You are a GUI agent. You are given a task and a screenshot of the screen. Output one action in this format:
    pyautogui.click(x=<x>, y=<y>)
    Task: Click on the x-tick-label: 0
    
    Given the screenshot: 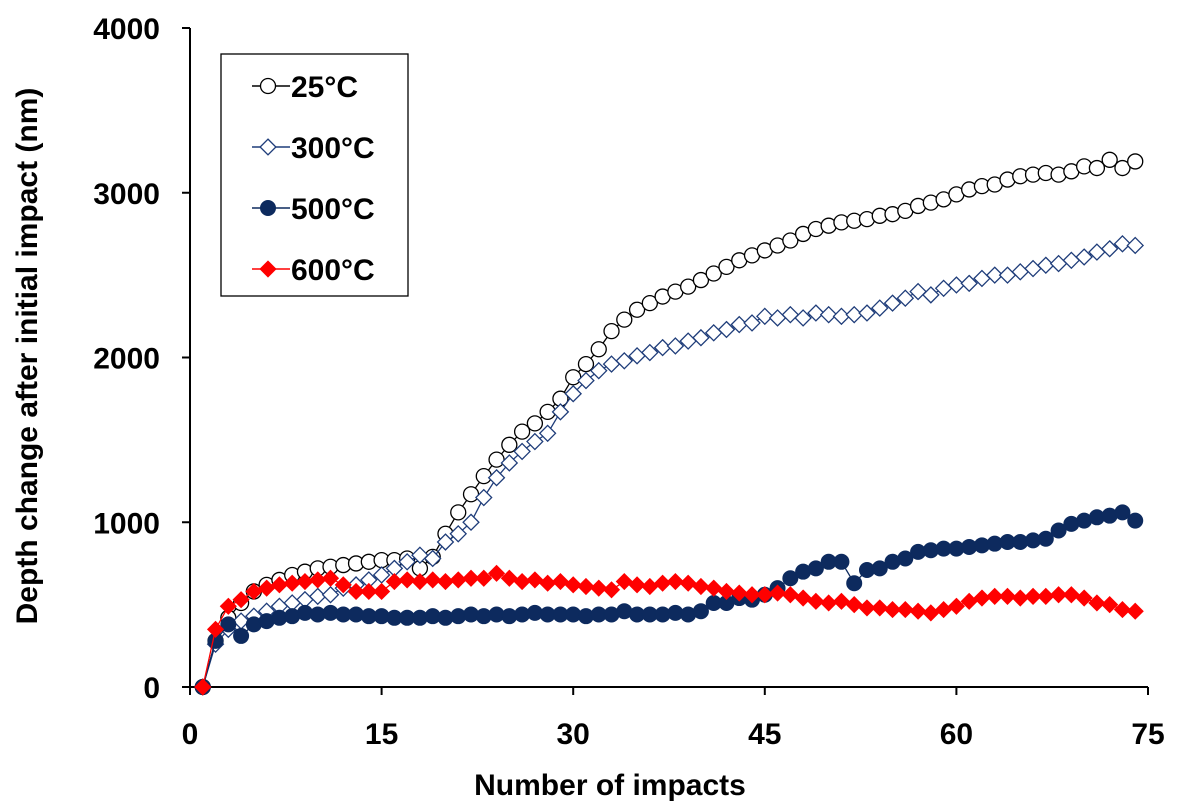 What is the action you would take?
    pyautogui.click(x=190, y=734)
    